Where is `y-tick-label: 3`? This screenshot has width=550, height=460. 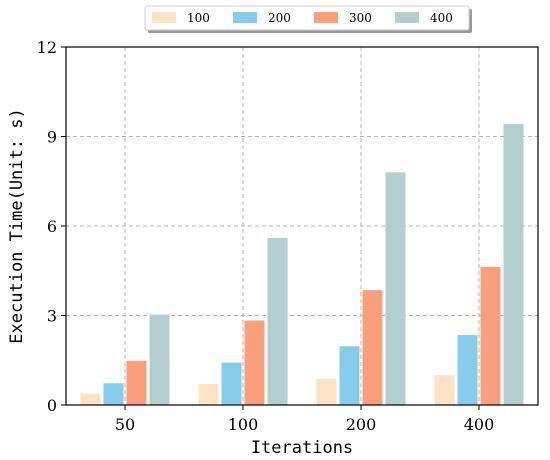 y-tick-label: 3 is located at coordinates (52, 316).